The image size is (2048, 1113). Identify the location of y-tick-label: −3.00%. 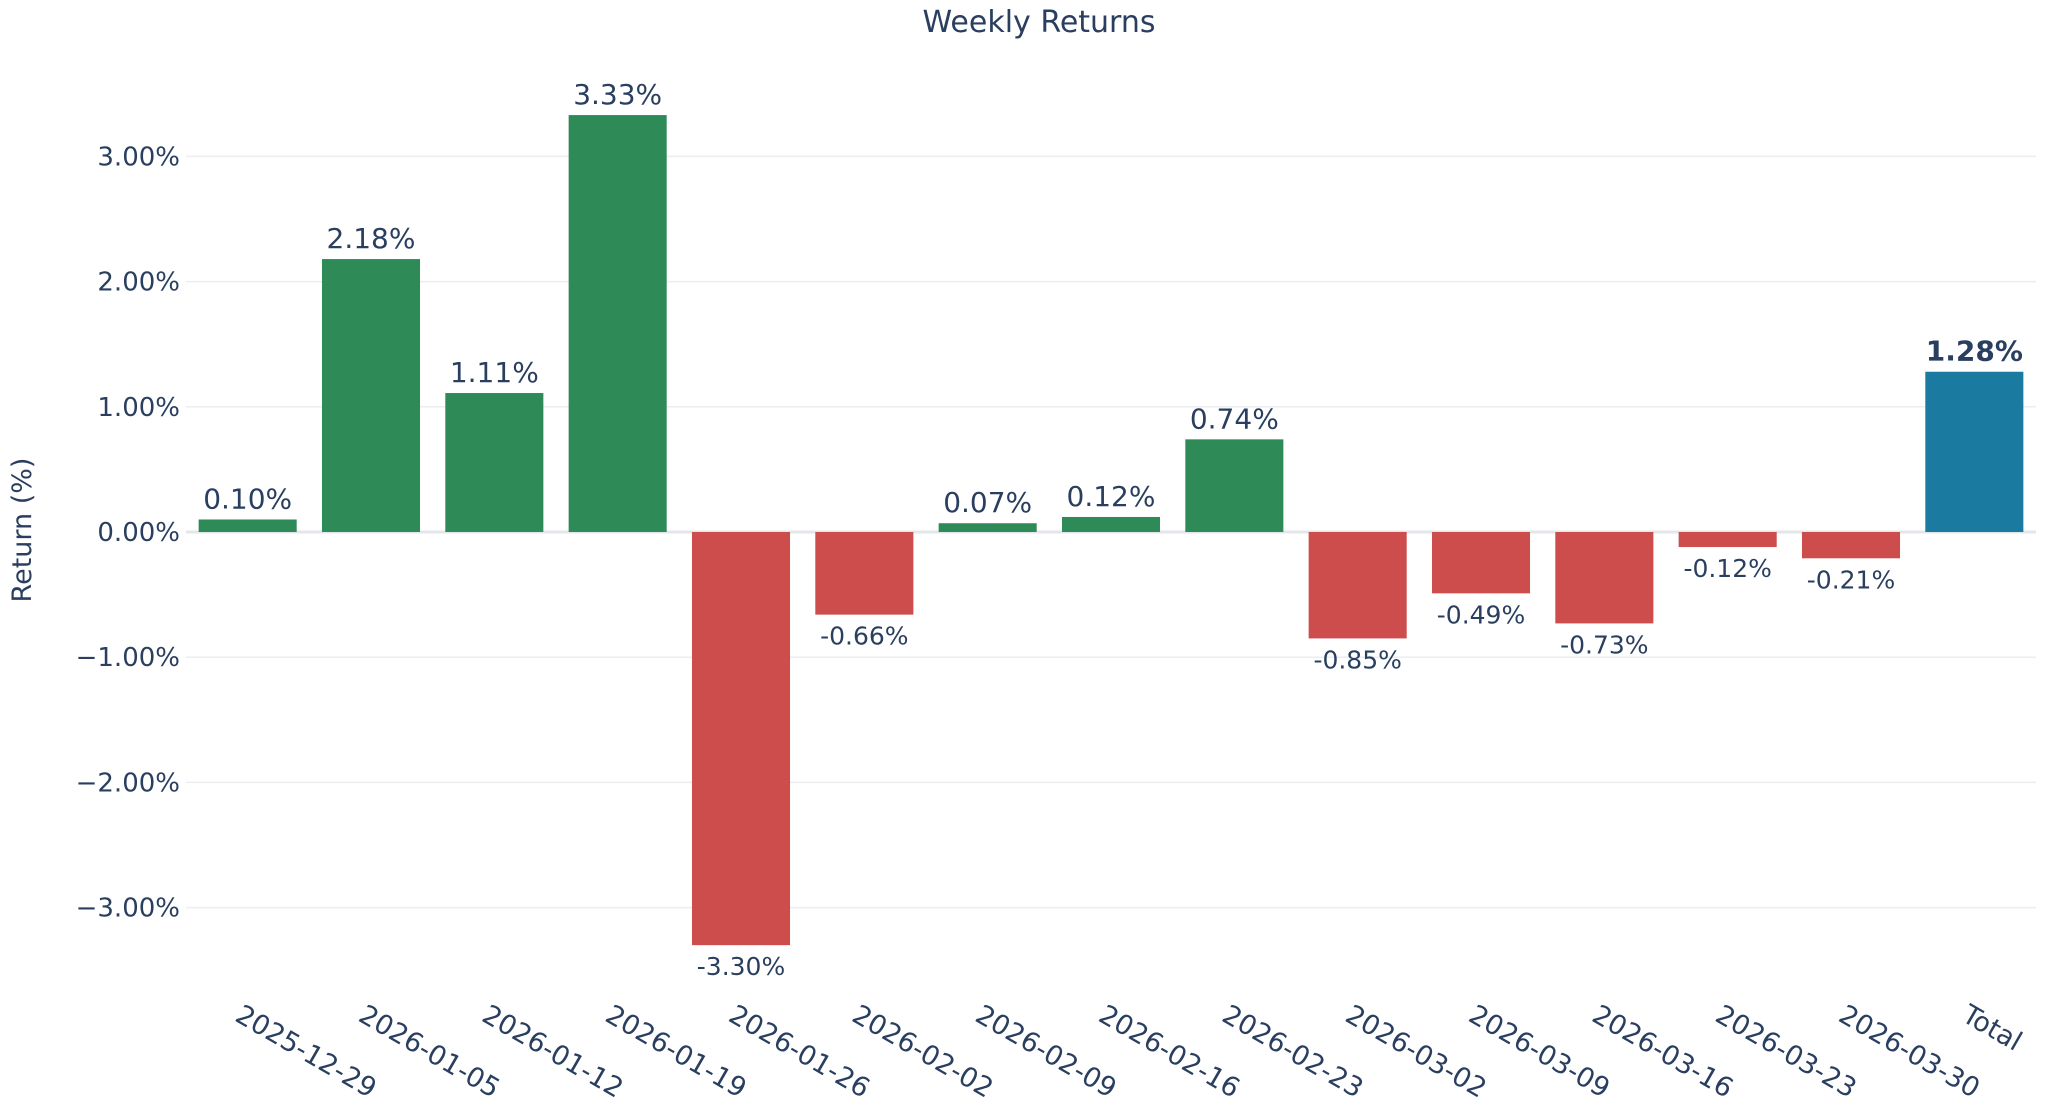
(128, 909).